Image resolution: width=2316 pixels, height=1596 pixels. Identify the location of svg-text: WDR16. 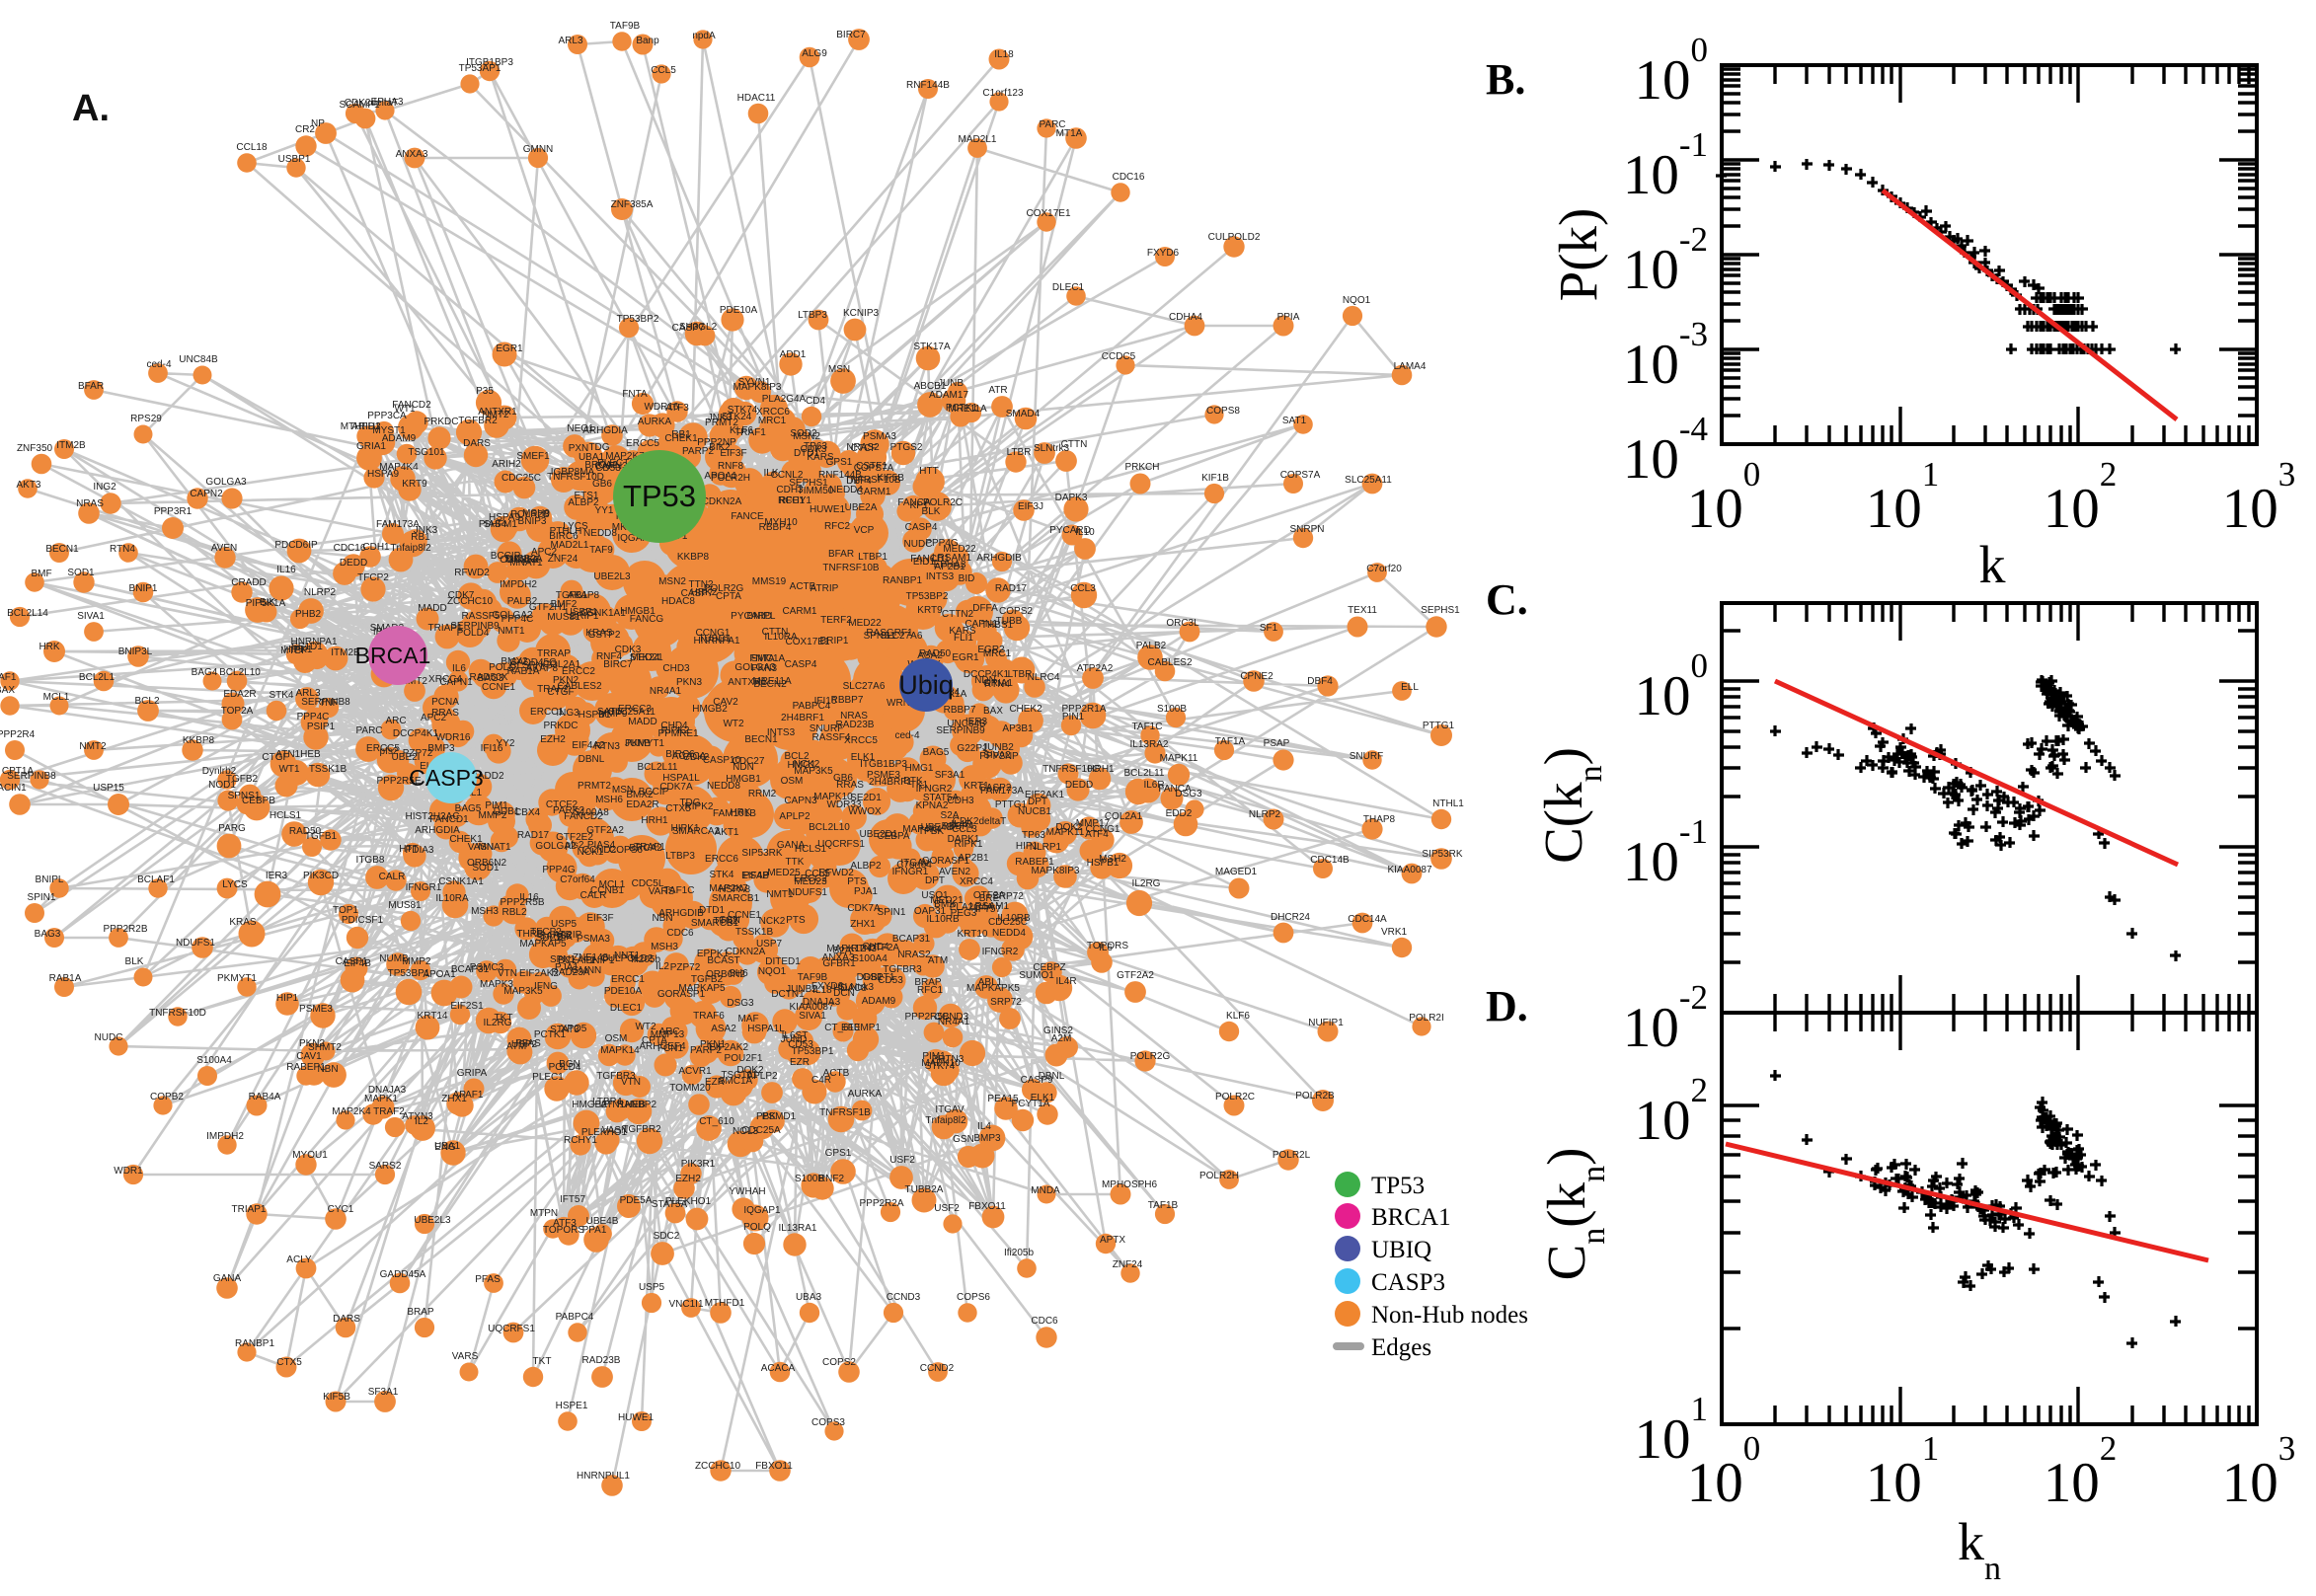
(453, 737).